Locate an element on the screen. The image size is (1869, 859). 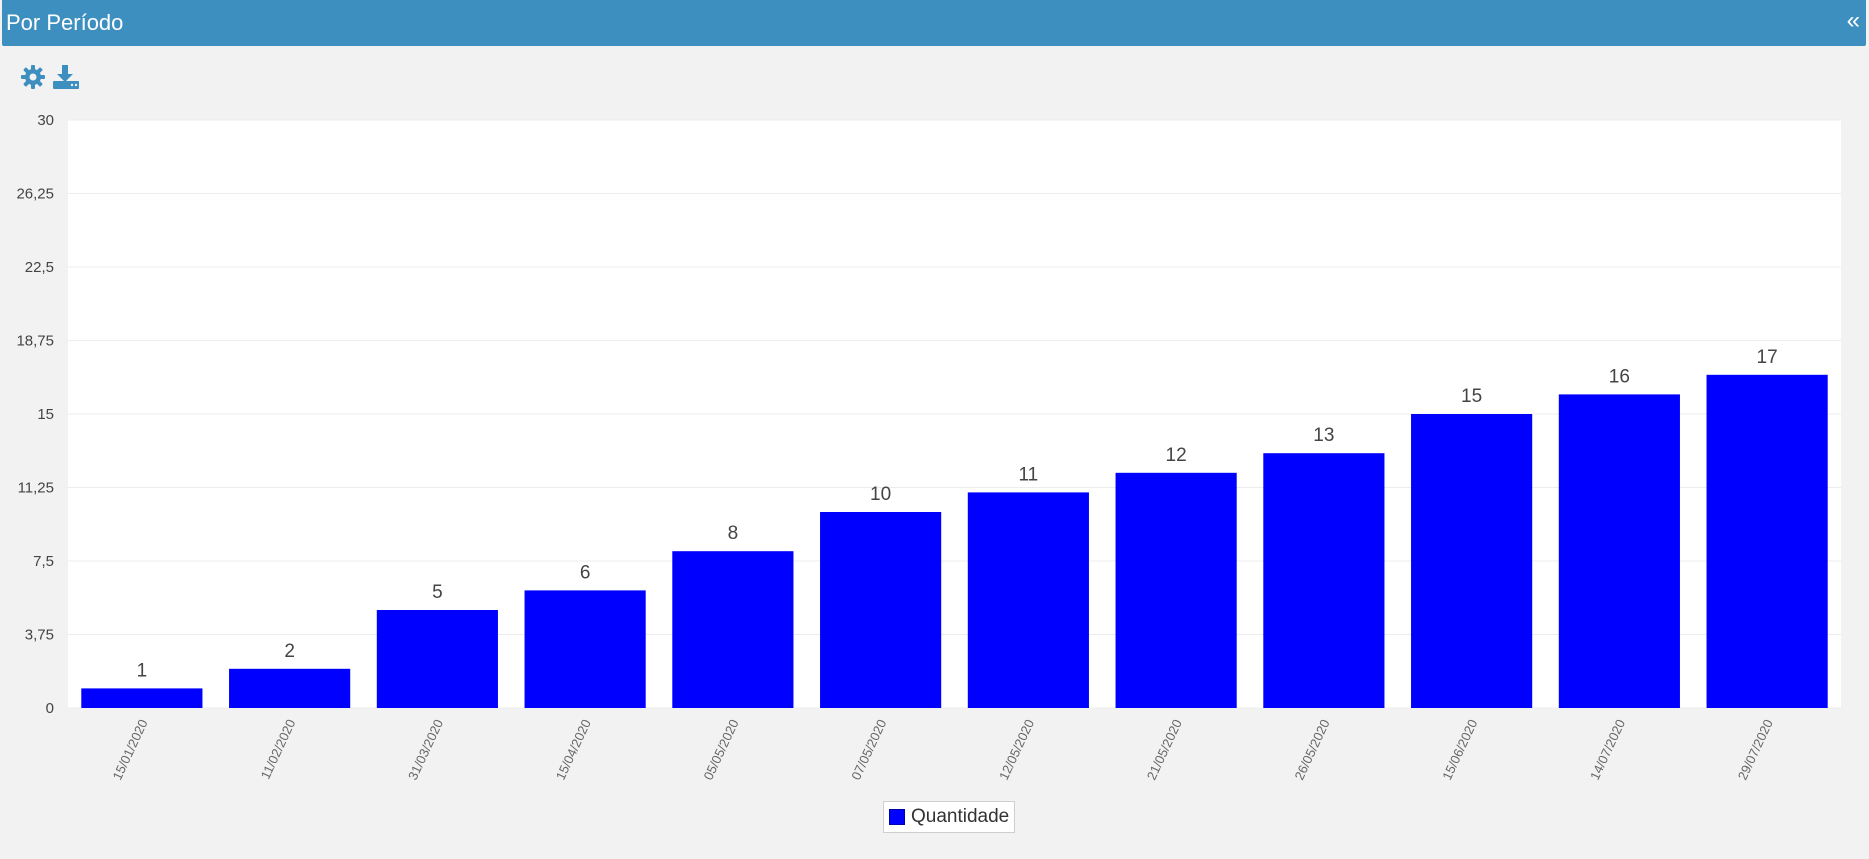
x-tick-label: 07/05/2020 is located at coordinates (868, 749).